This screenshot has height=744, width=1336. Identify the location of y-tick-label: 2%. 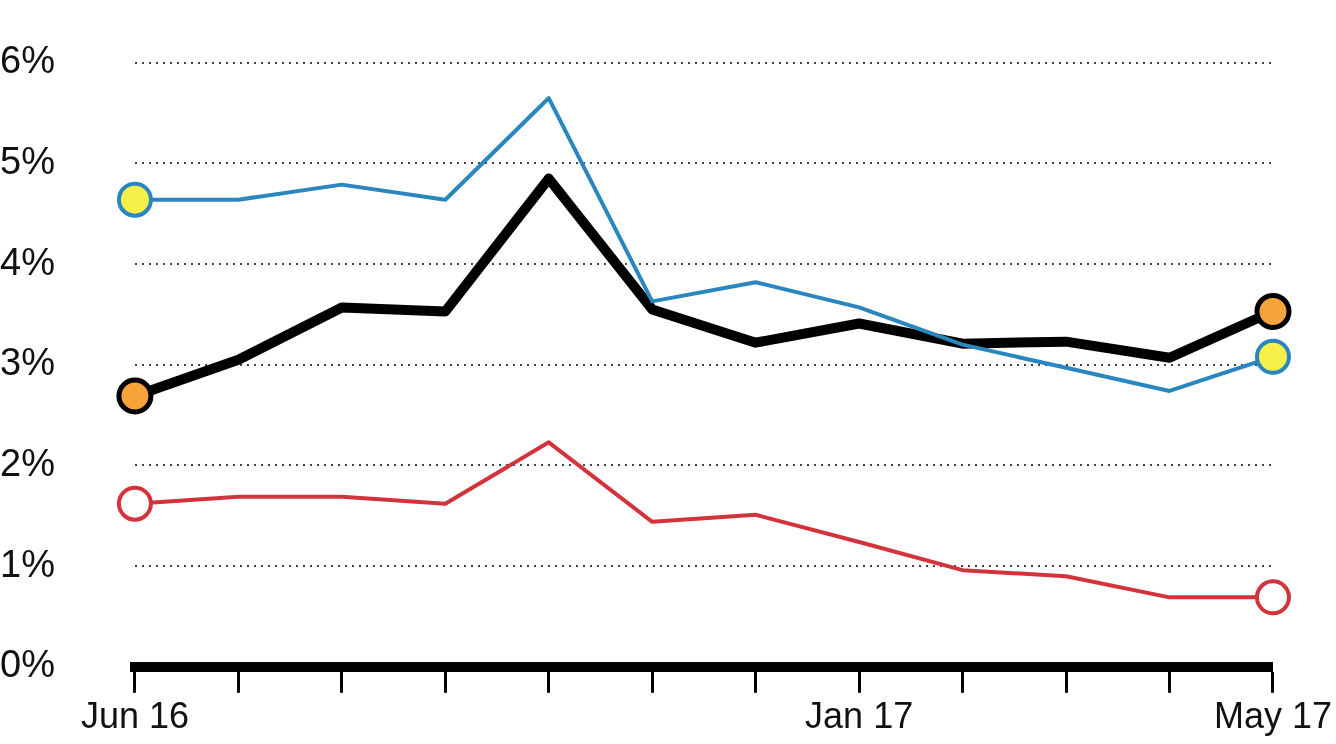
(27, 462).